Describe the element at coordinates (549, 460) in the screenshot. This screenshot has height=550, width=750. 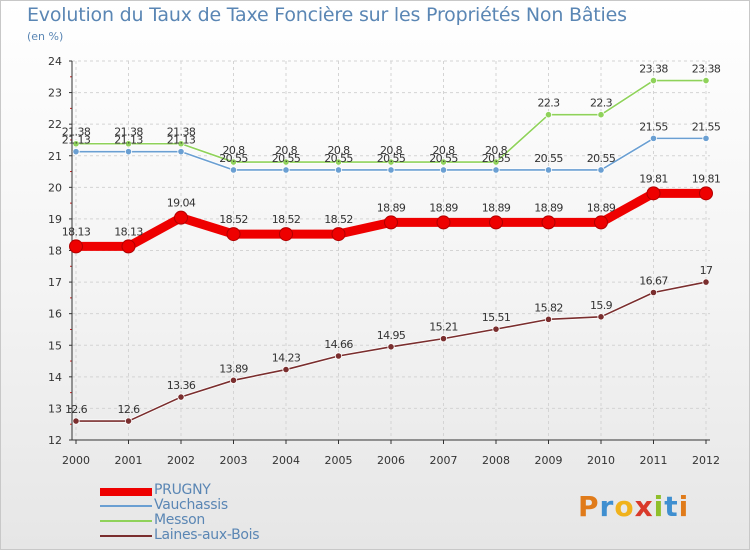
I see `x-tick-label: 2009` at that location.